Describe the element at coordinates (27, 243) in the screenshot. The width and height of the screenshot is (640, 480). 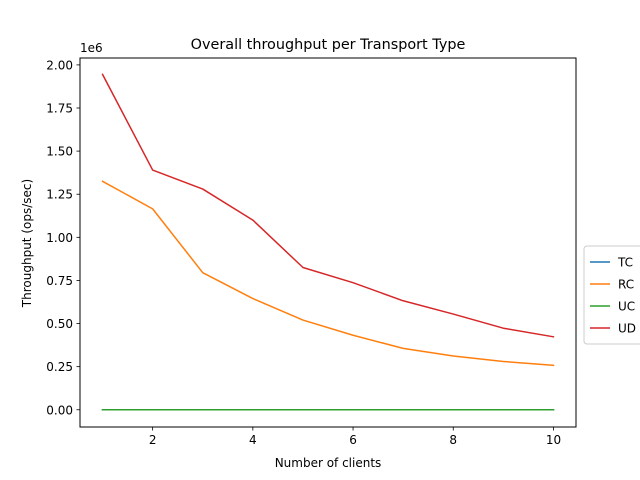
I see `y-axis-label: Throughput (ops/sec)` at that location.